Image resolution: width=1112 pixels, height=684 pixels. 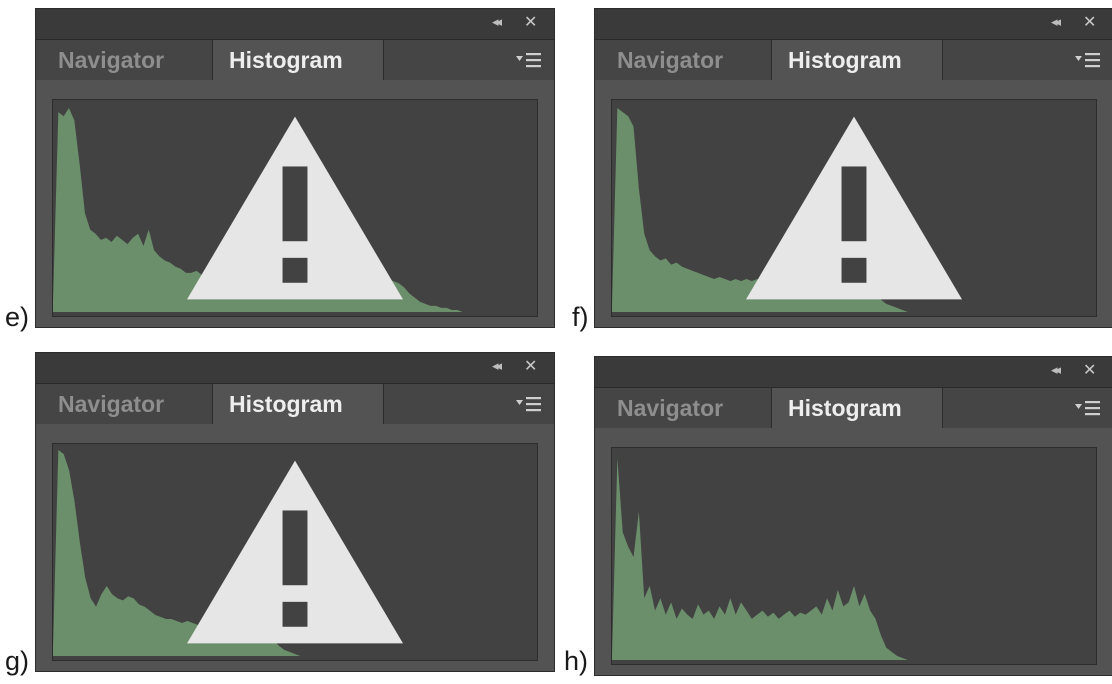 What do you see at coordinates (576, 661) in the screenshot?
I see `figure-label-h: h)` at bounding box center [576, 661].